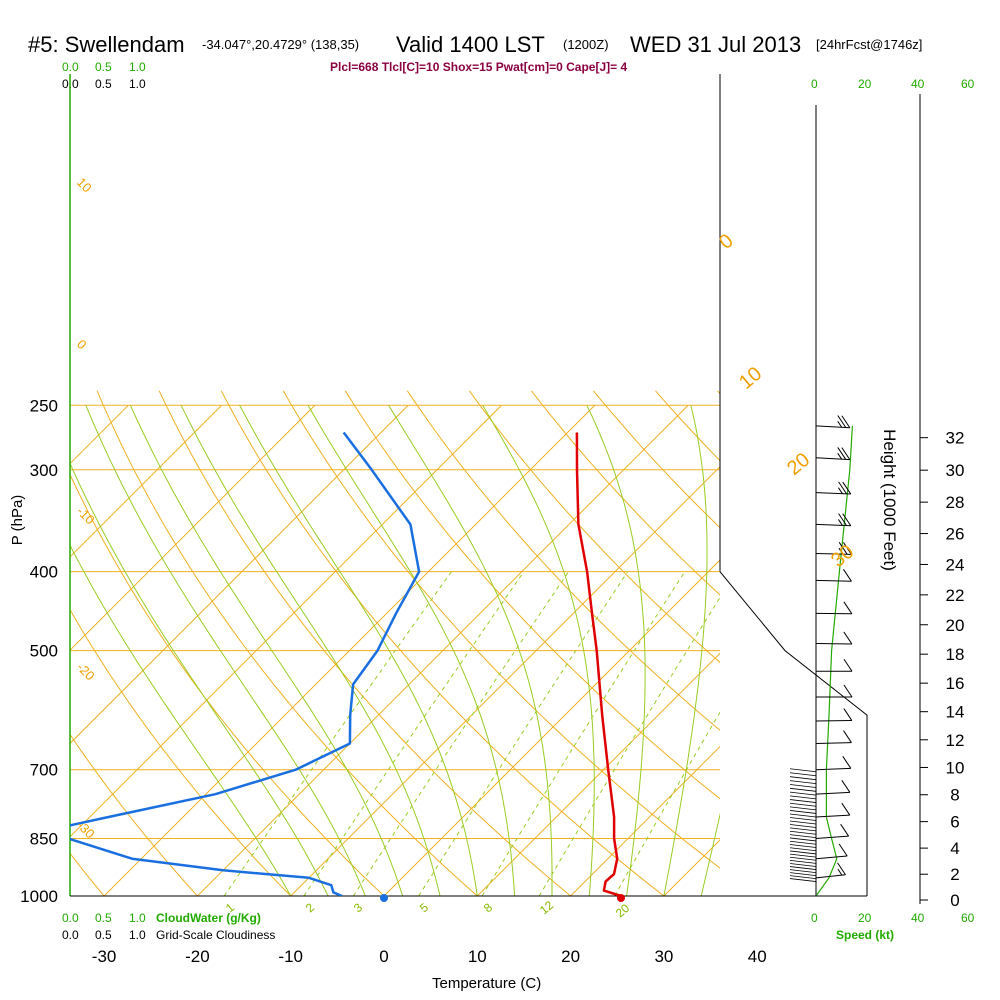 The width and height of the screenshot is (1000, 1000). Describe the element at coordinates (86, 672) in the screenshot. I see `isotherm-label: -20` at that location.